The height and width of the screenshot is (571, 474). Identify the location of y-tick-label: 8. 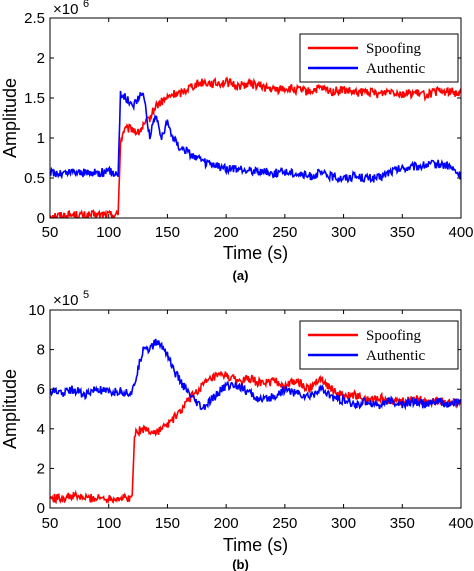
(41, 350).